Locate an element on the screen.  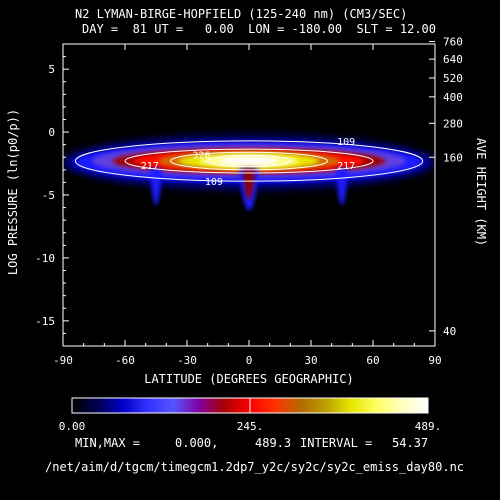
contour-labels: 109 109 217 217 326 is located at coordinates (248, 162).